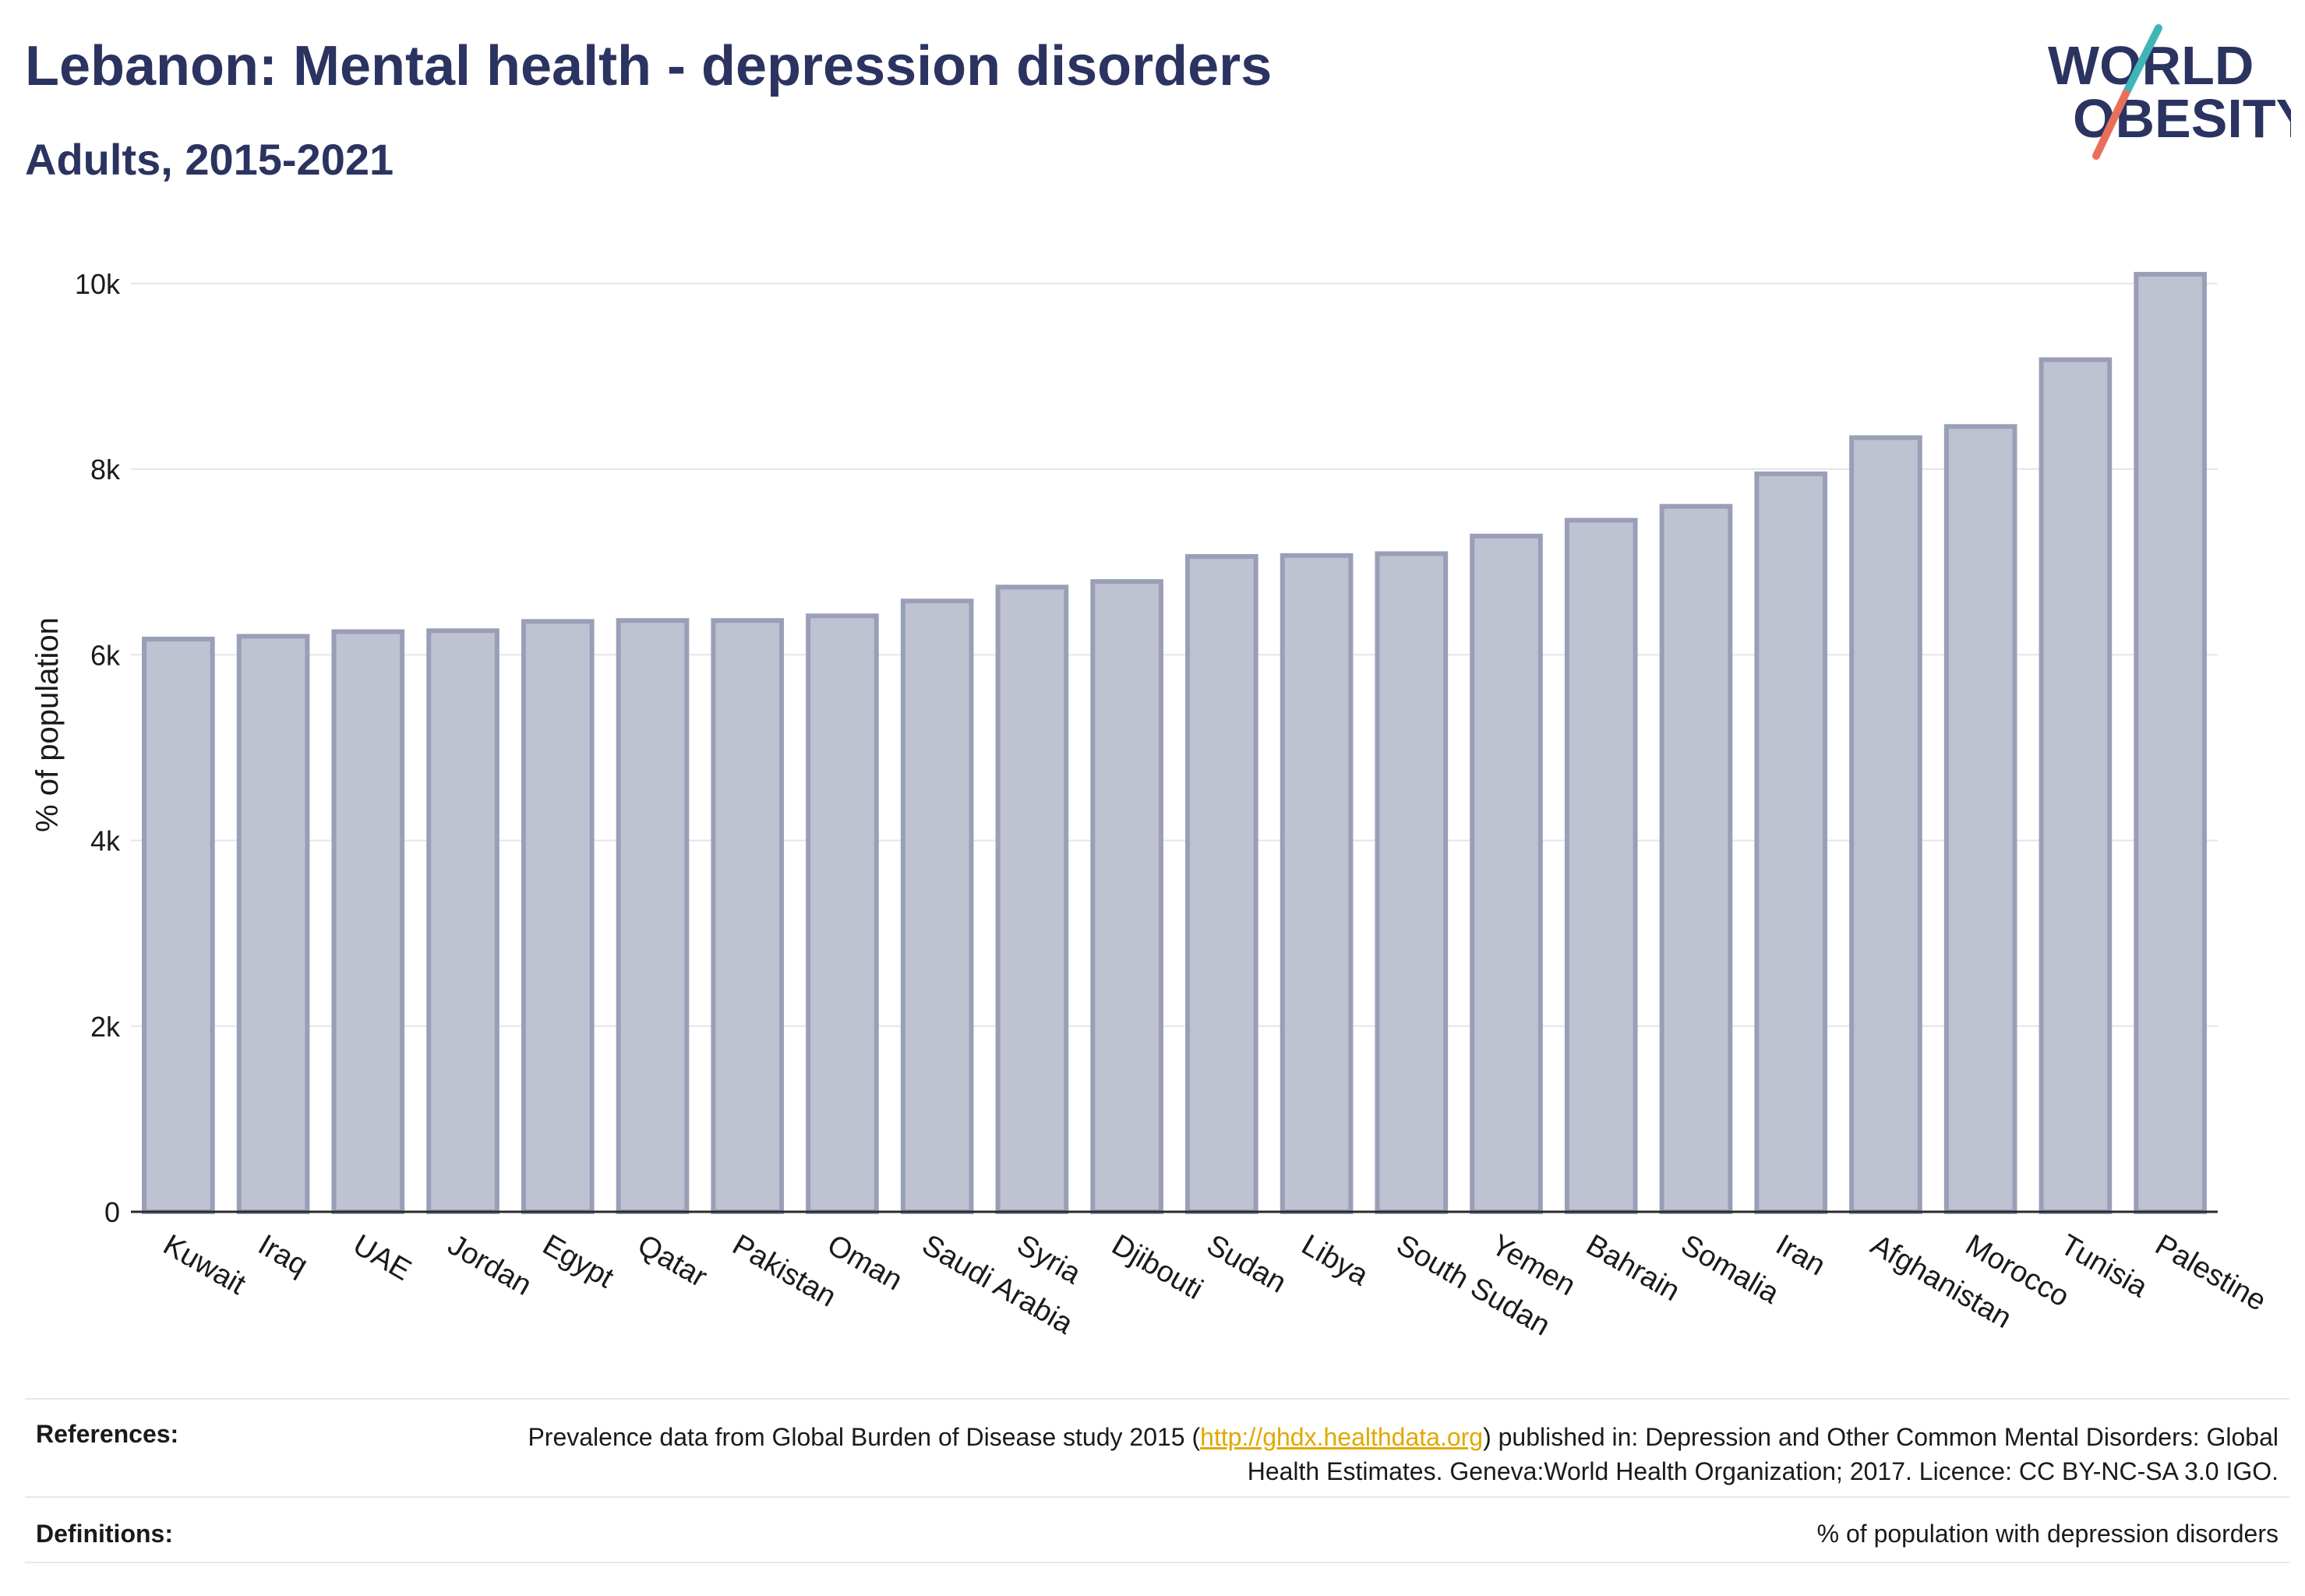  I want to click on bar-south-sudan, so click(1412, 882).